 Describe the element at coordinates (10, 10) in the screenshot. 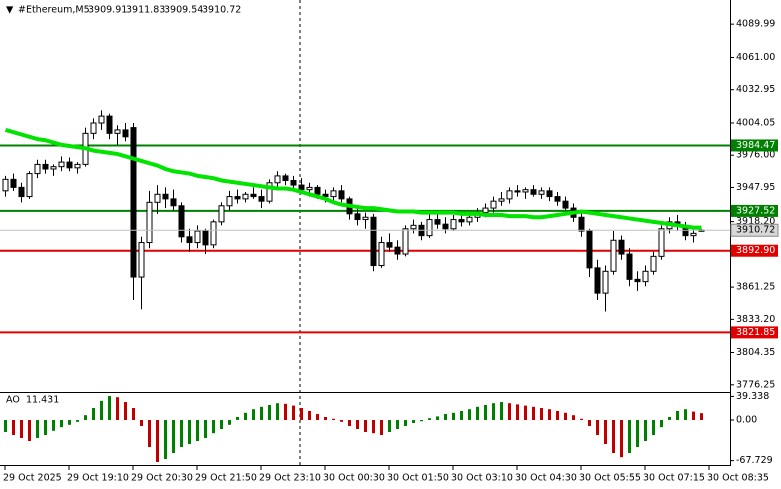

I see `symbol-marker: ▼` at that location.